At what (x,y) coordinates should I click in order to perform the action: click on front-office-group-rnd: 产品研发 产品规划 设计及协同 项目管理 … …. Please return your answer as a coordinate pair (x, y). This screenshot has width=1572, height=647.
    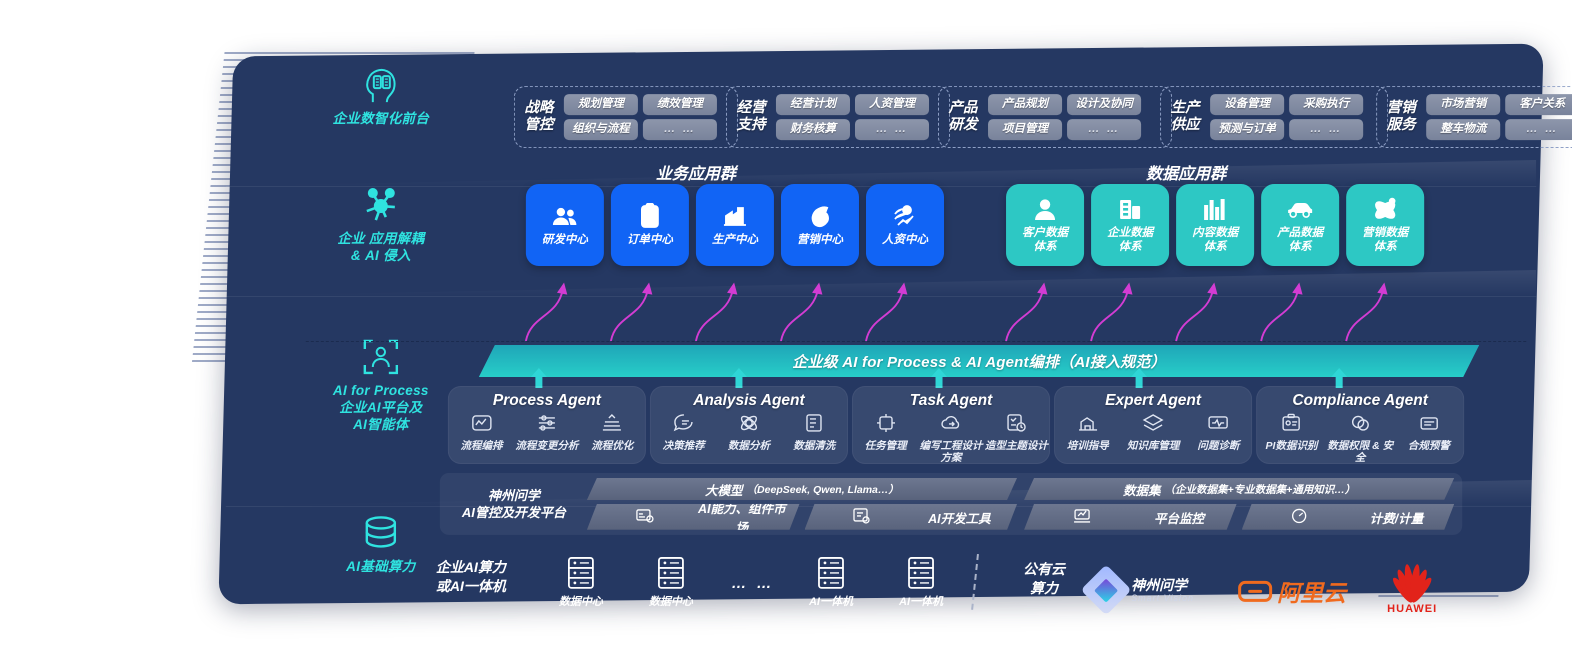
    Looking at the image, I should click on (1055, 117).